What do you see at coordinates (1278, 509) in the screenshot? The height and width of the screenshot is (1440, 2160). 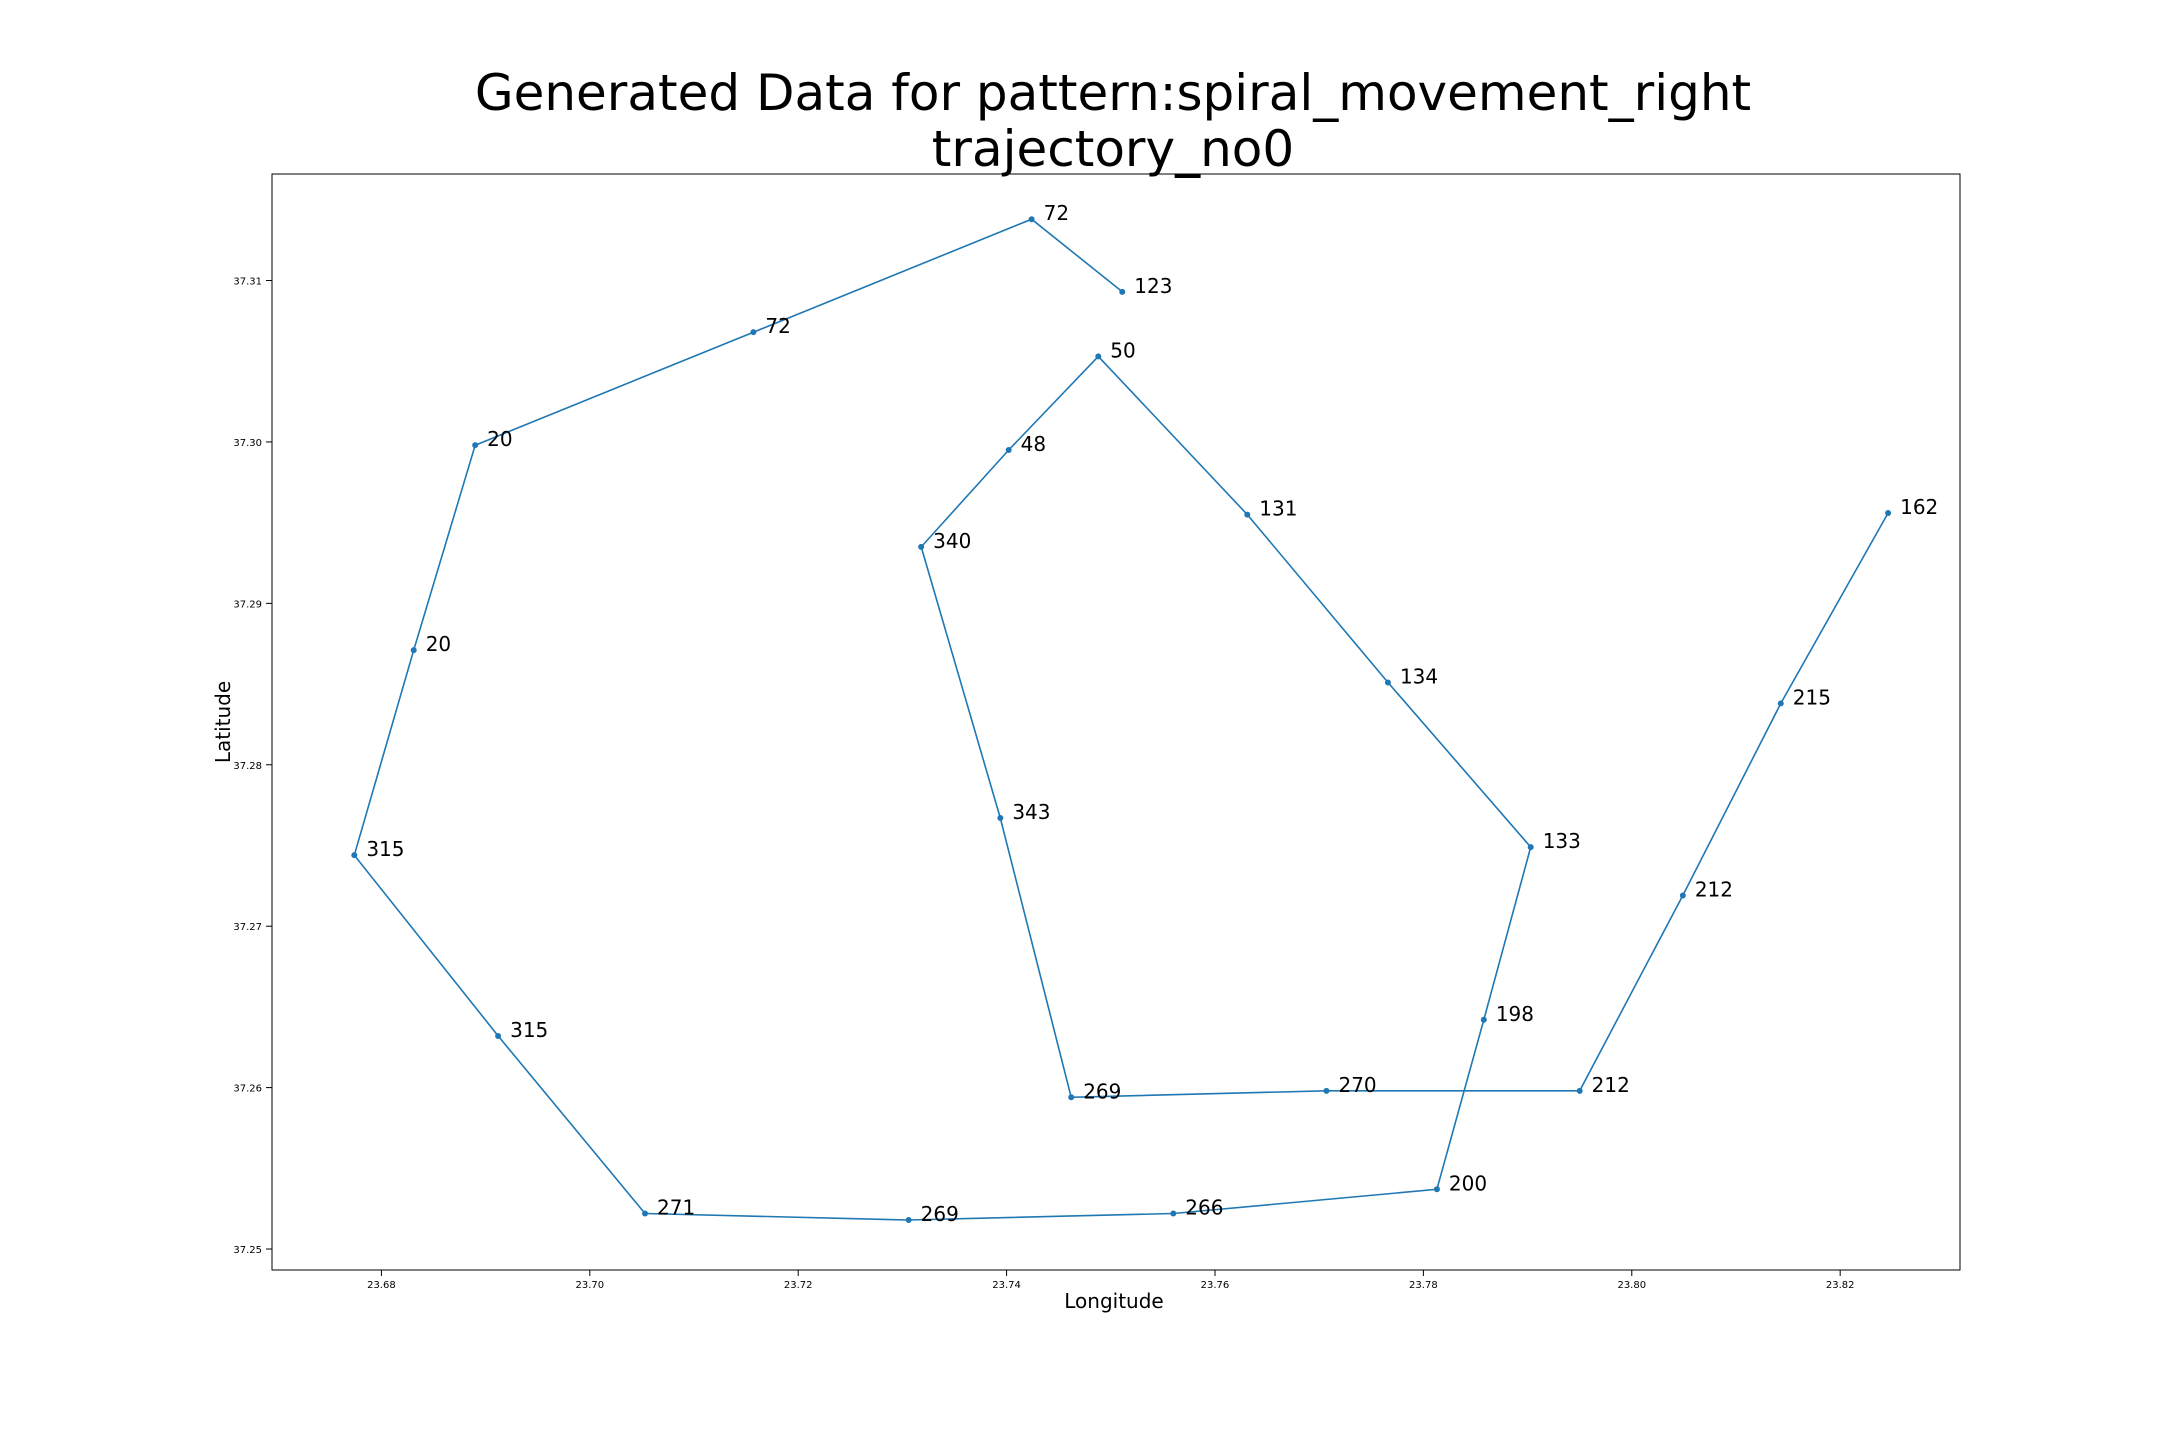 I see `point-label: 131` at bounding box center [1278, 509].